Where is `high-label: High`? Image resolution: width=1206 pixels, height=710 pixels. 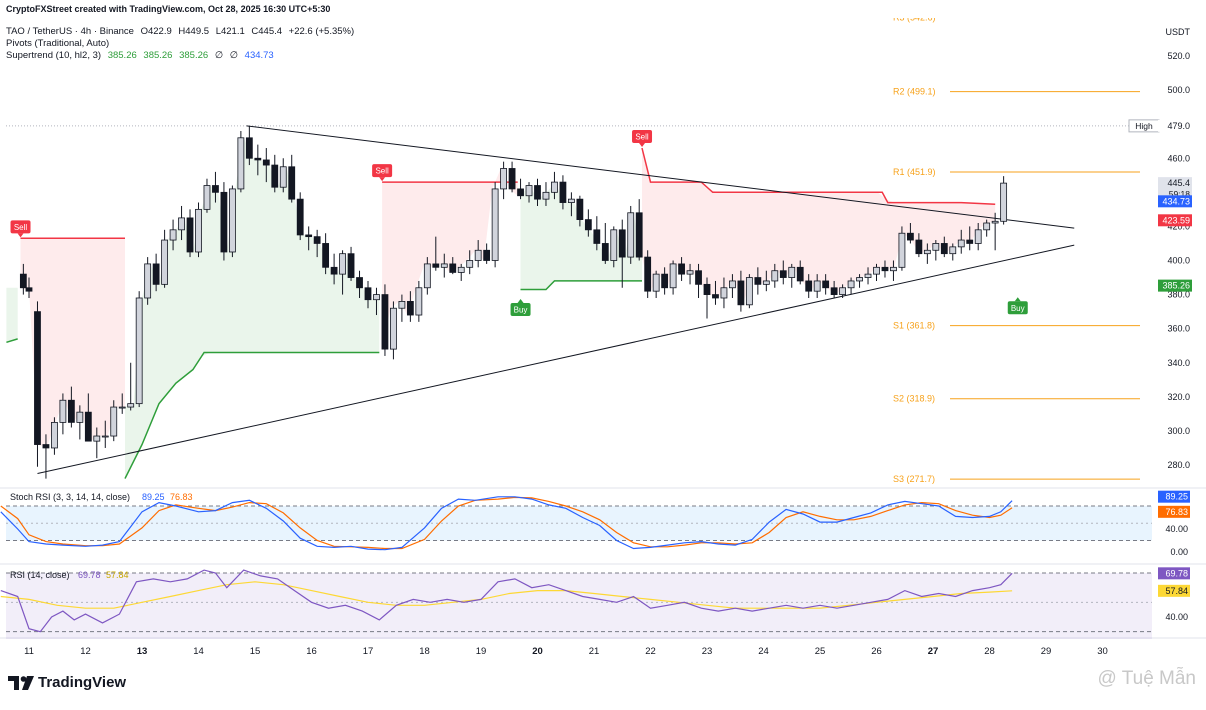
high-label: High is located at coordinates (1144, 126).